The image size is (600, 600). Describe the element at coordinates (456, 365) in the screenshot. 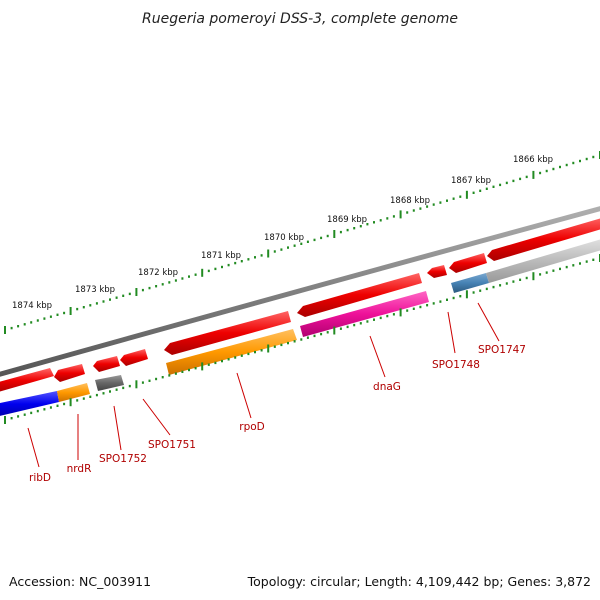

I see `label-SPO1748: SPO1748` at that location.